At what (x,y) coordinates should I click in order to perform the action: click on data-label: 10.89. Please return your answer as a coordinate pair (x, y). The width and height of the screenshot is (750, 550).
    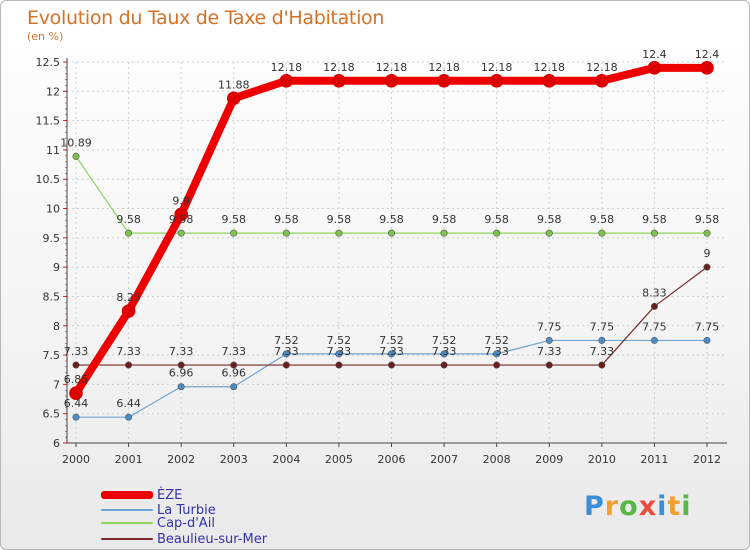
    Looking at the image, I should click on (76, 142).